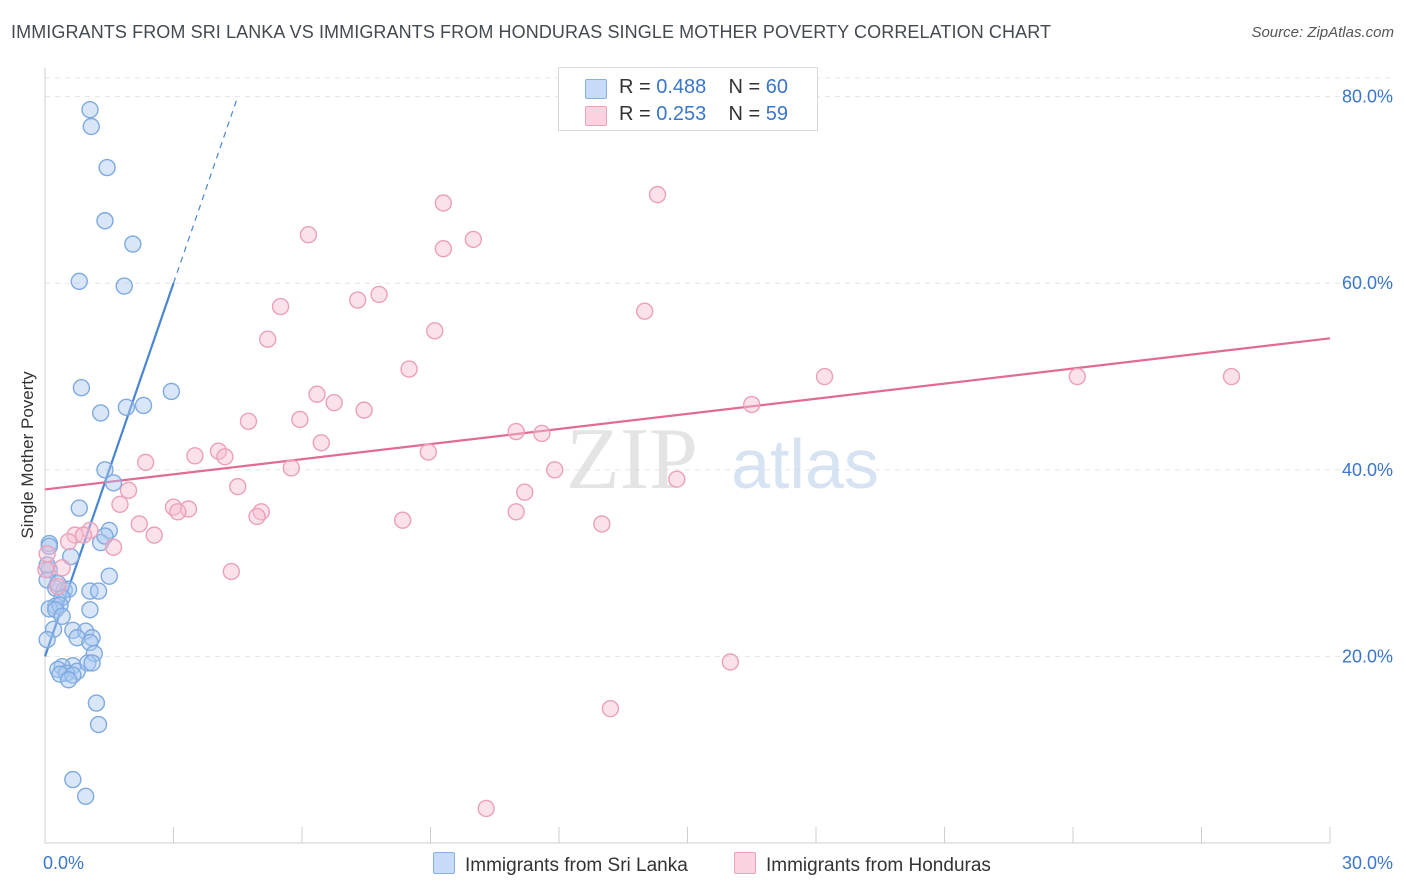 The image size is (1406, 892). I want to click on series-name-sri-lanka: Immigrants from Sri Lanka, so click(576, 865).